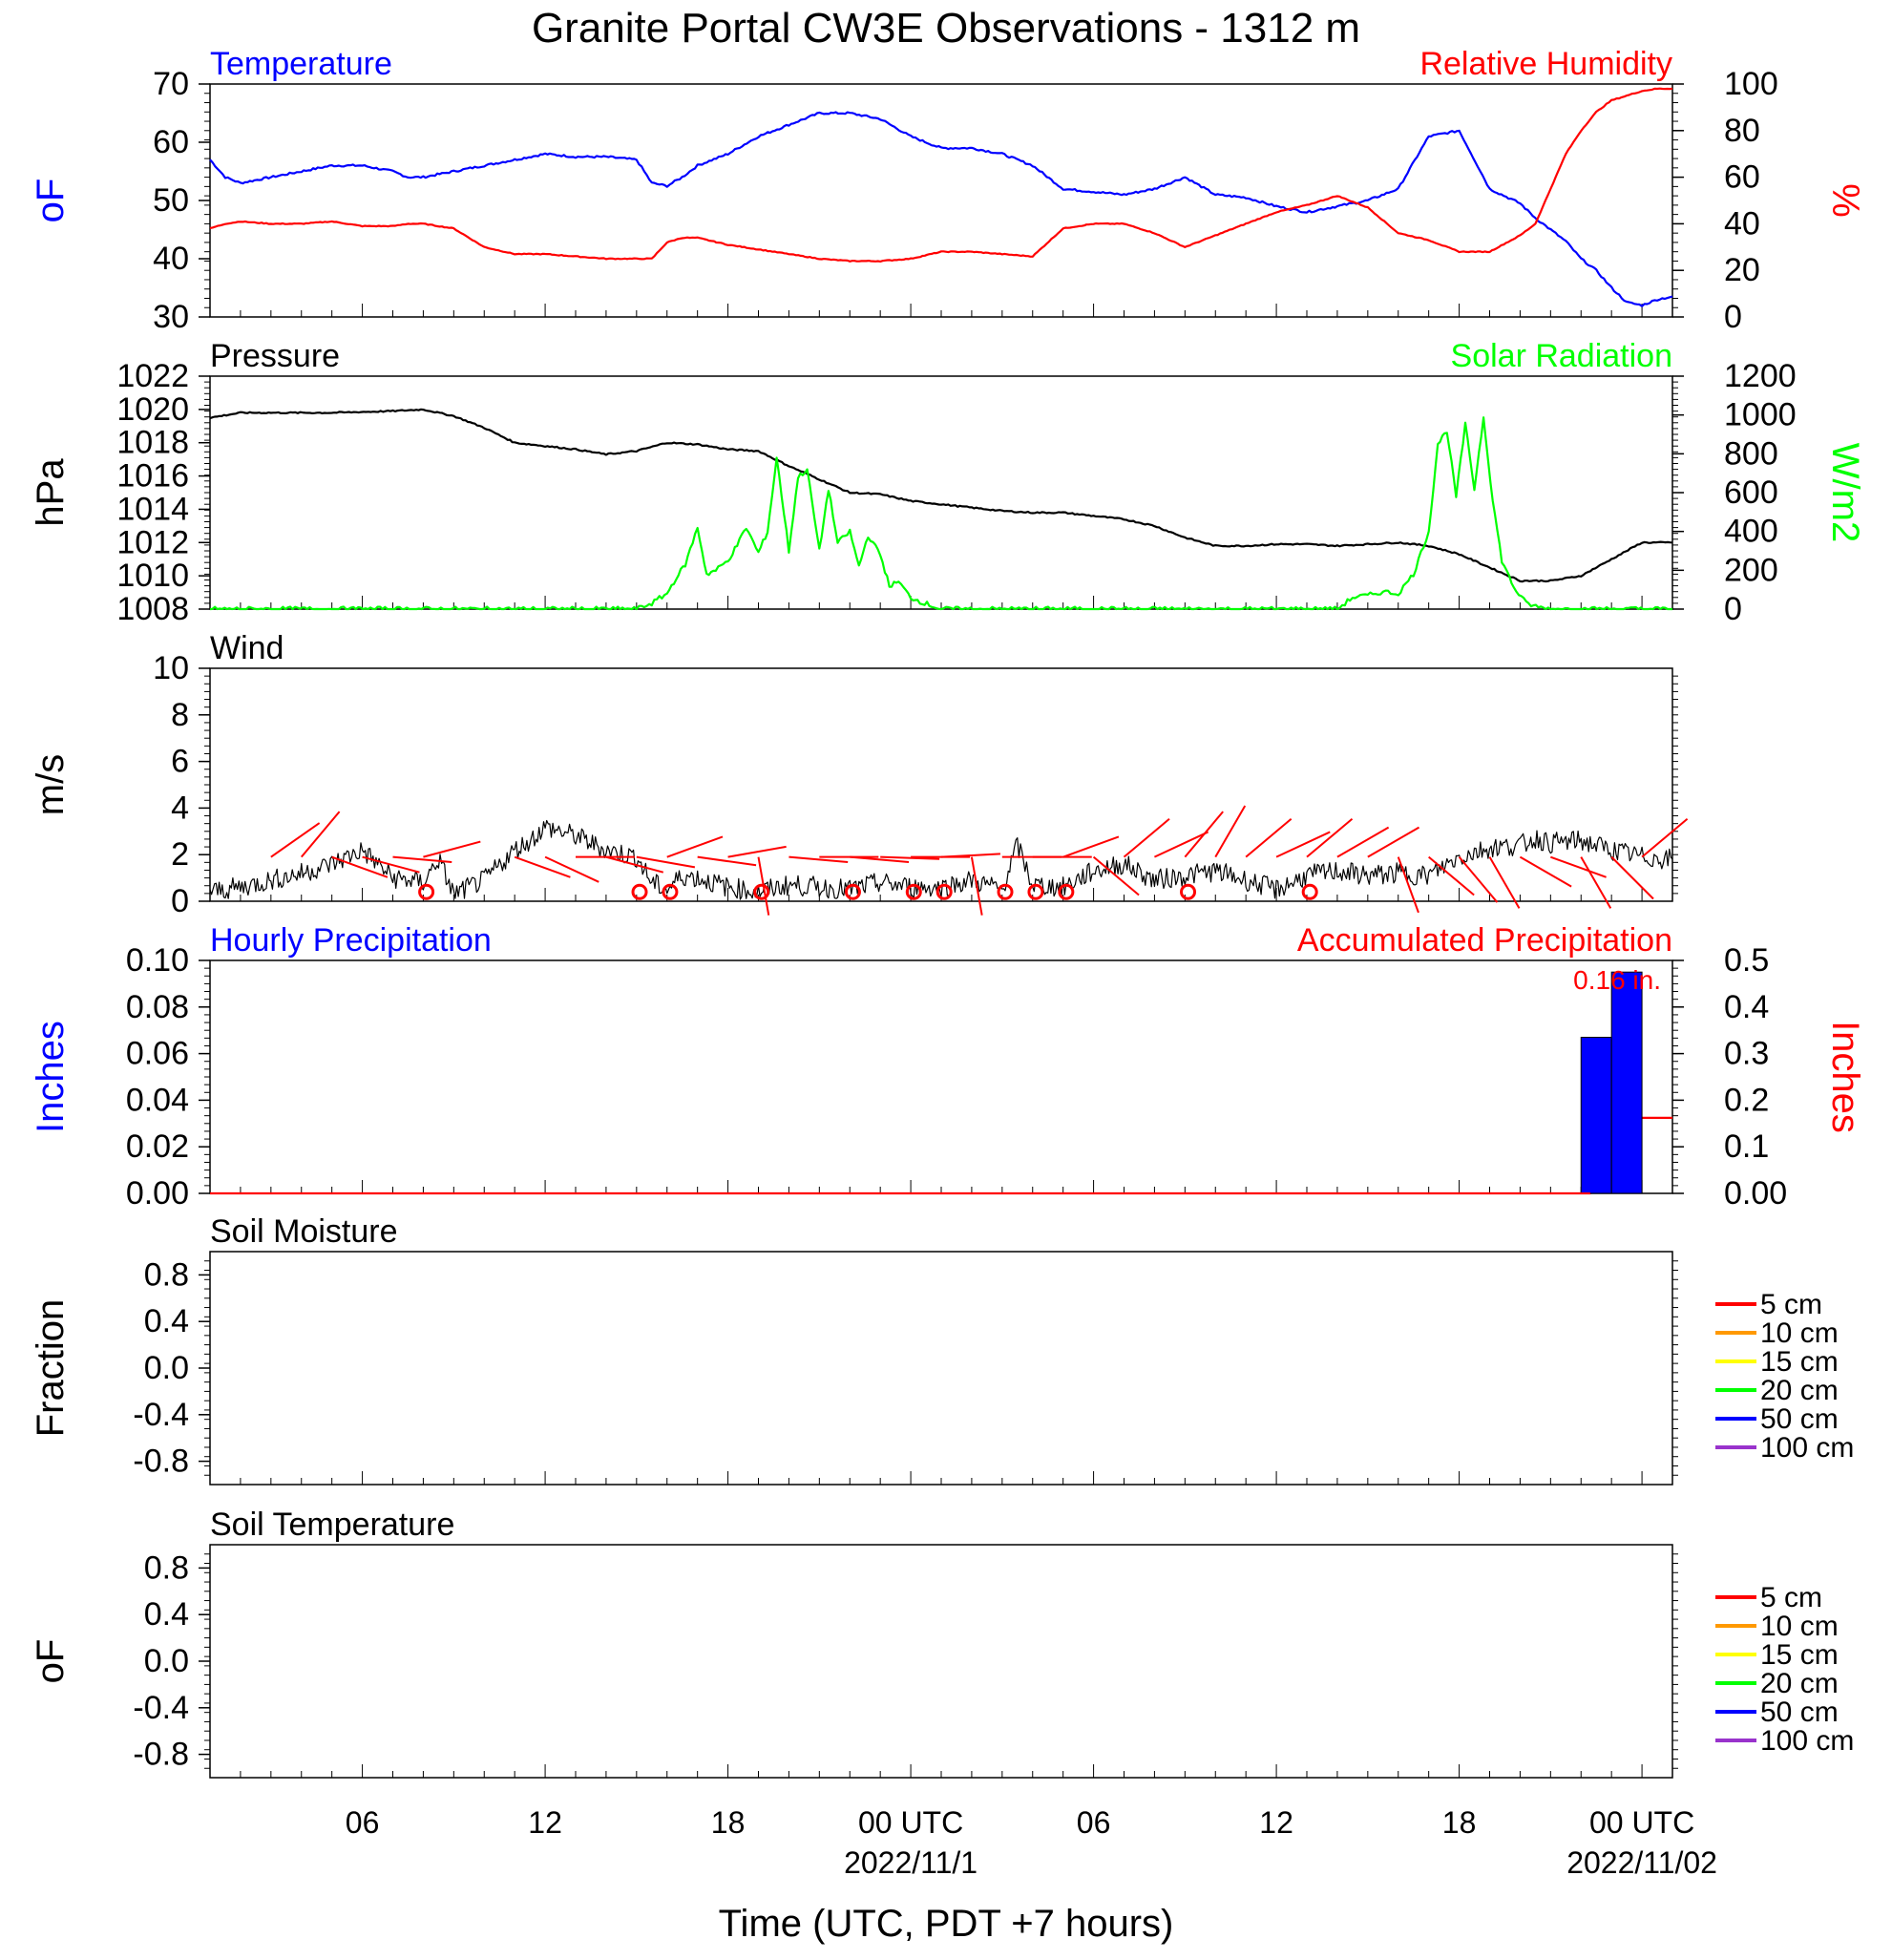  I want to click on y-tick-label-left: 1014, so click(152, 509).